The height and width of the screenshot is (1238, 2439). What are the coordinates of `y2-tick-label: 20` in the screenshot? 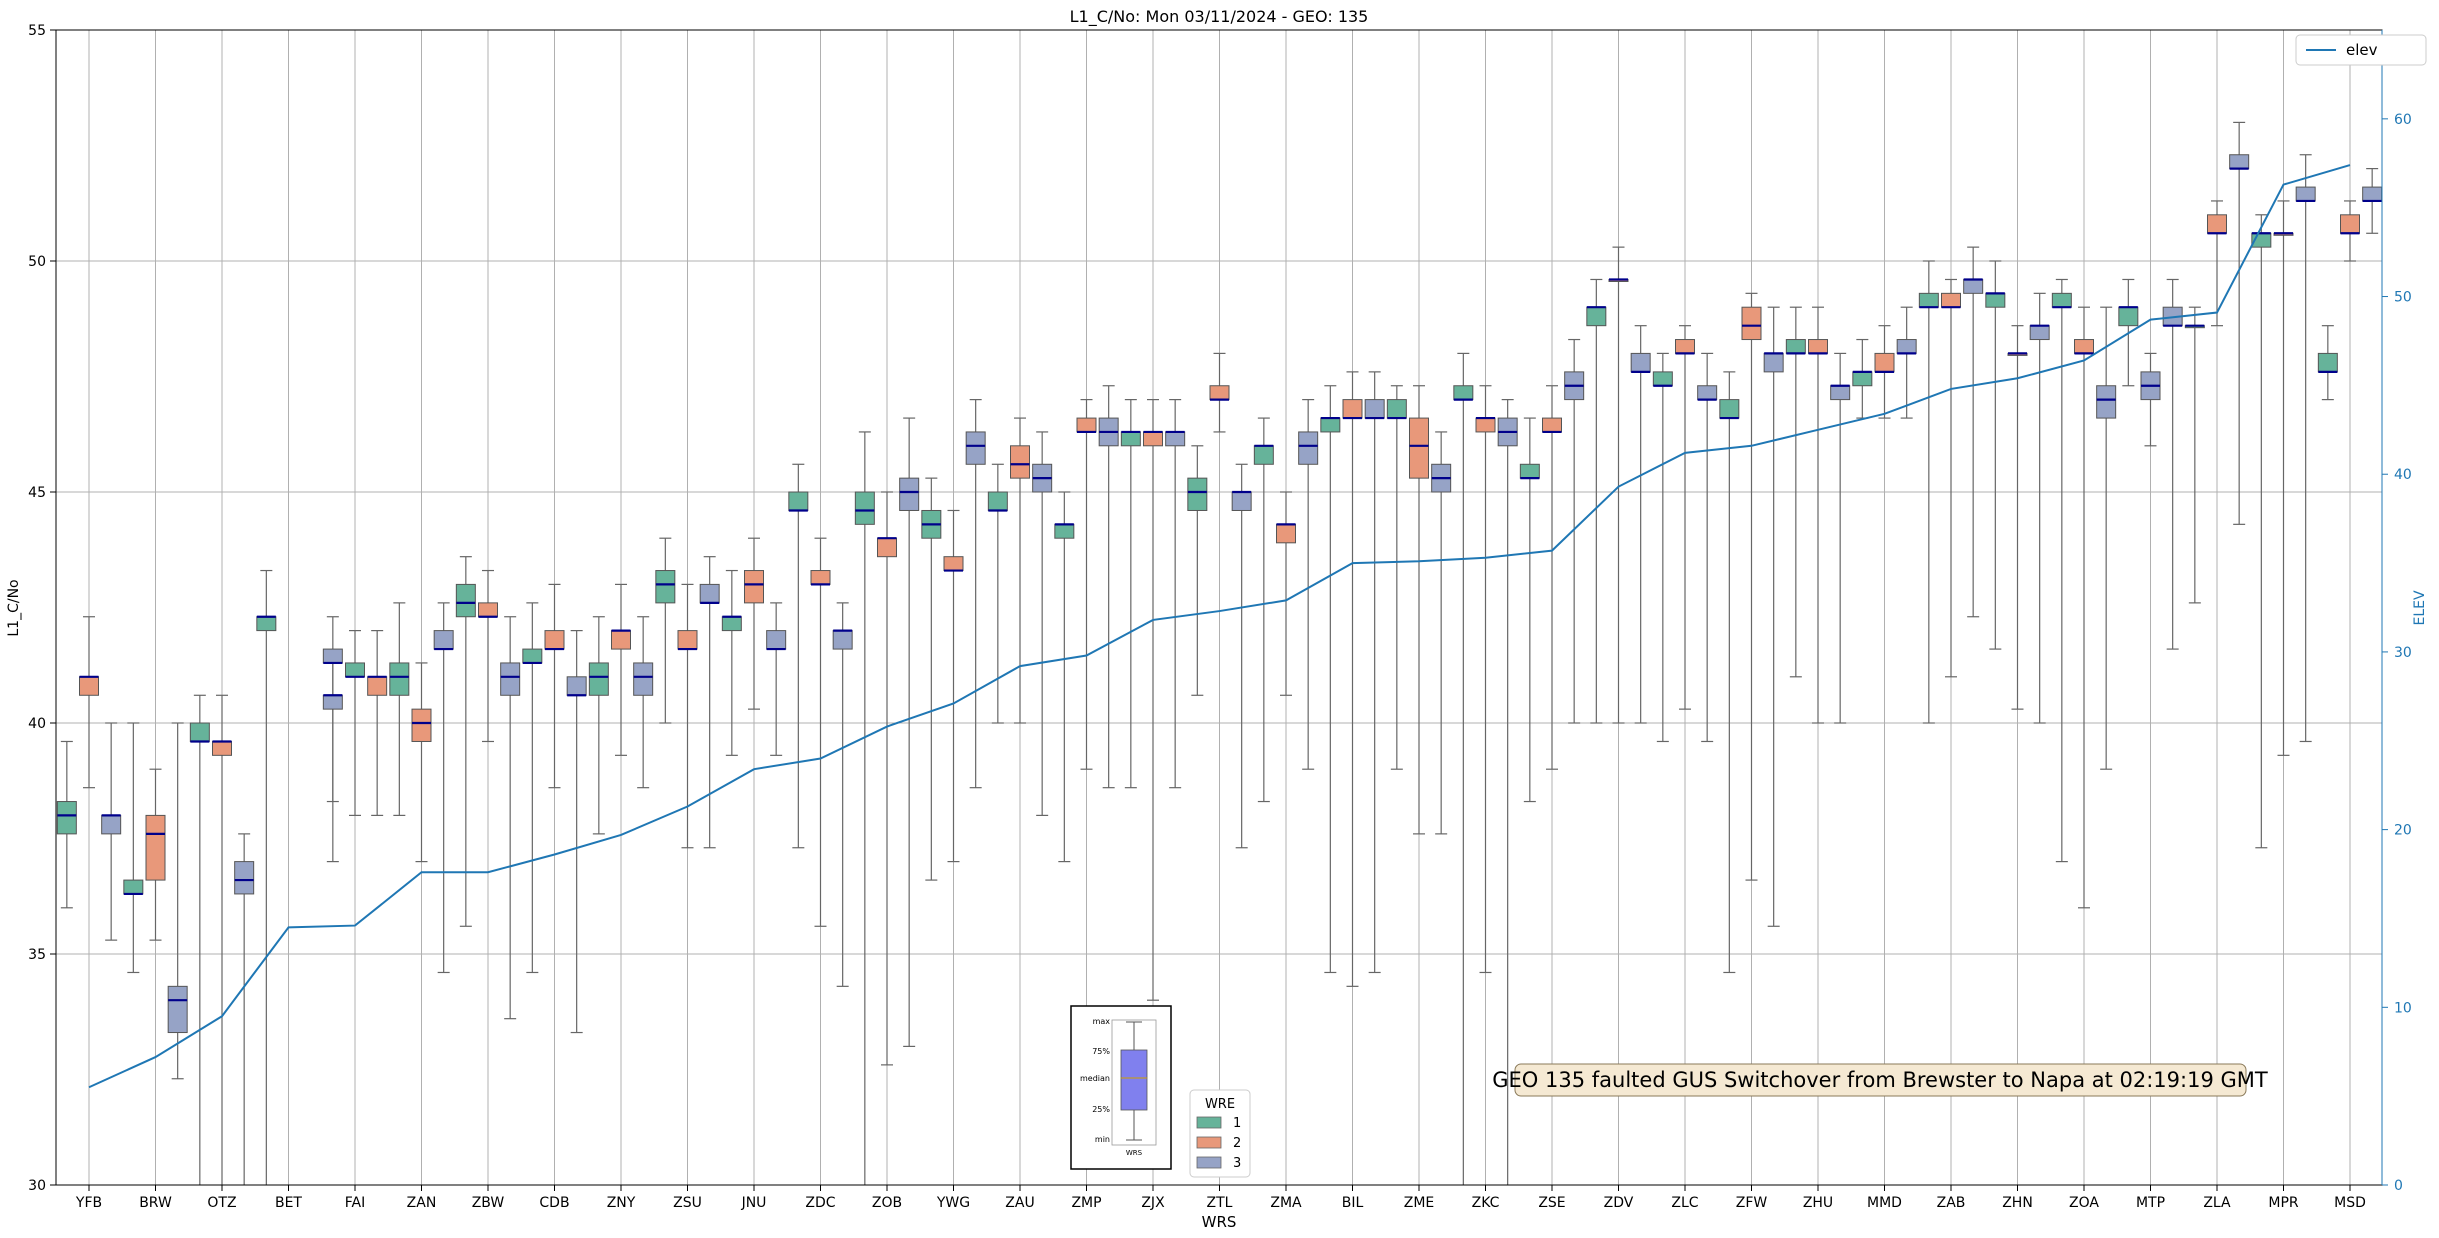 It's located at (2403, 831).